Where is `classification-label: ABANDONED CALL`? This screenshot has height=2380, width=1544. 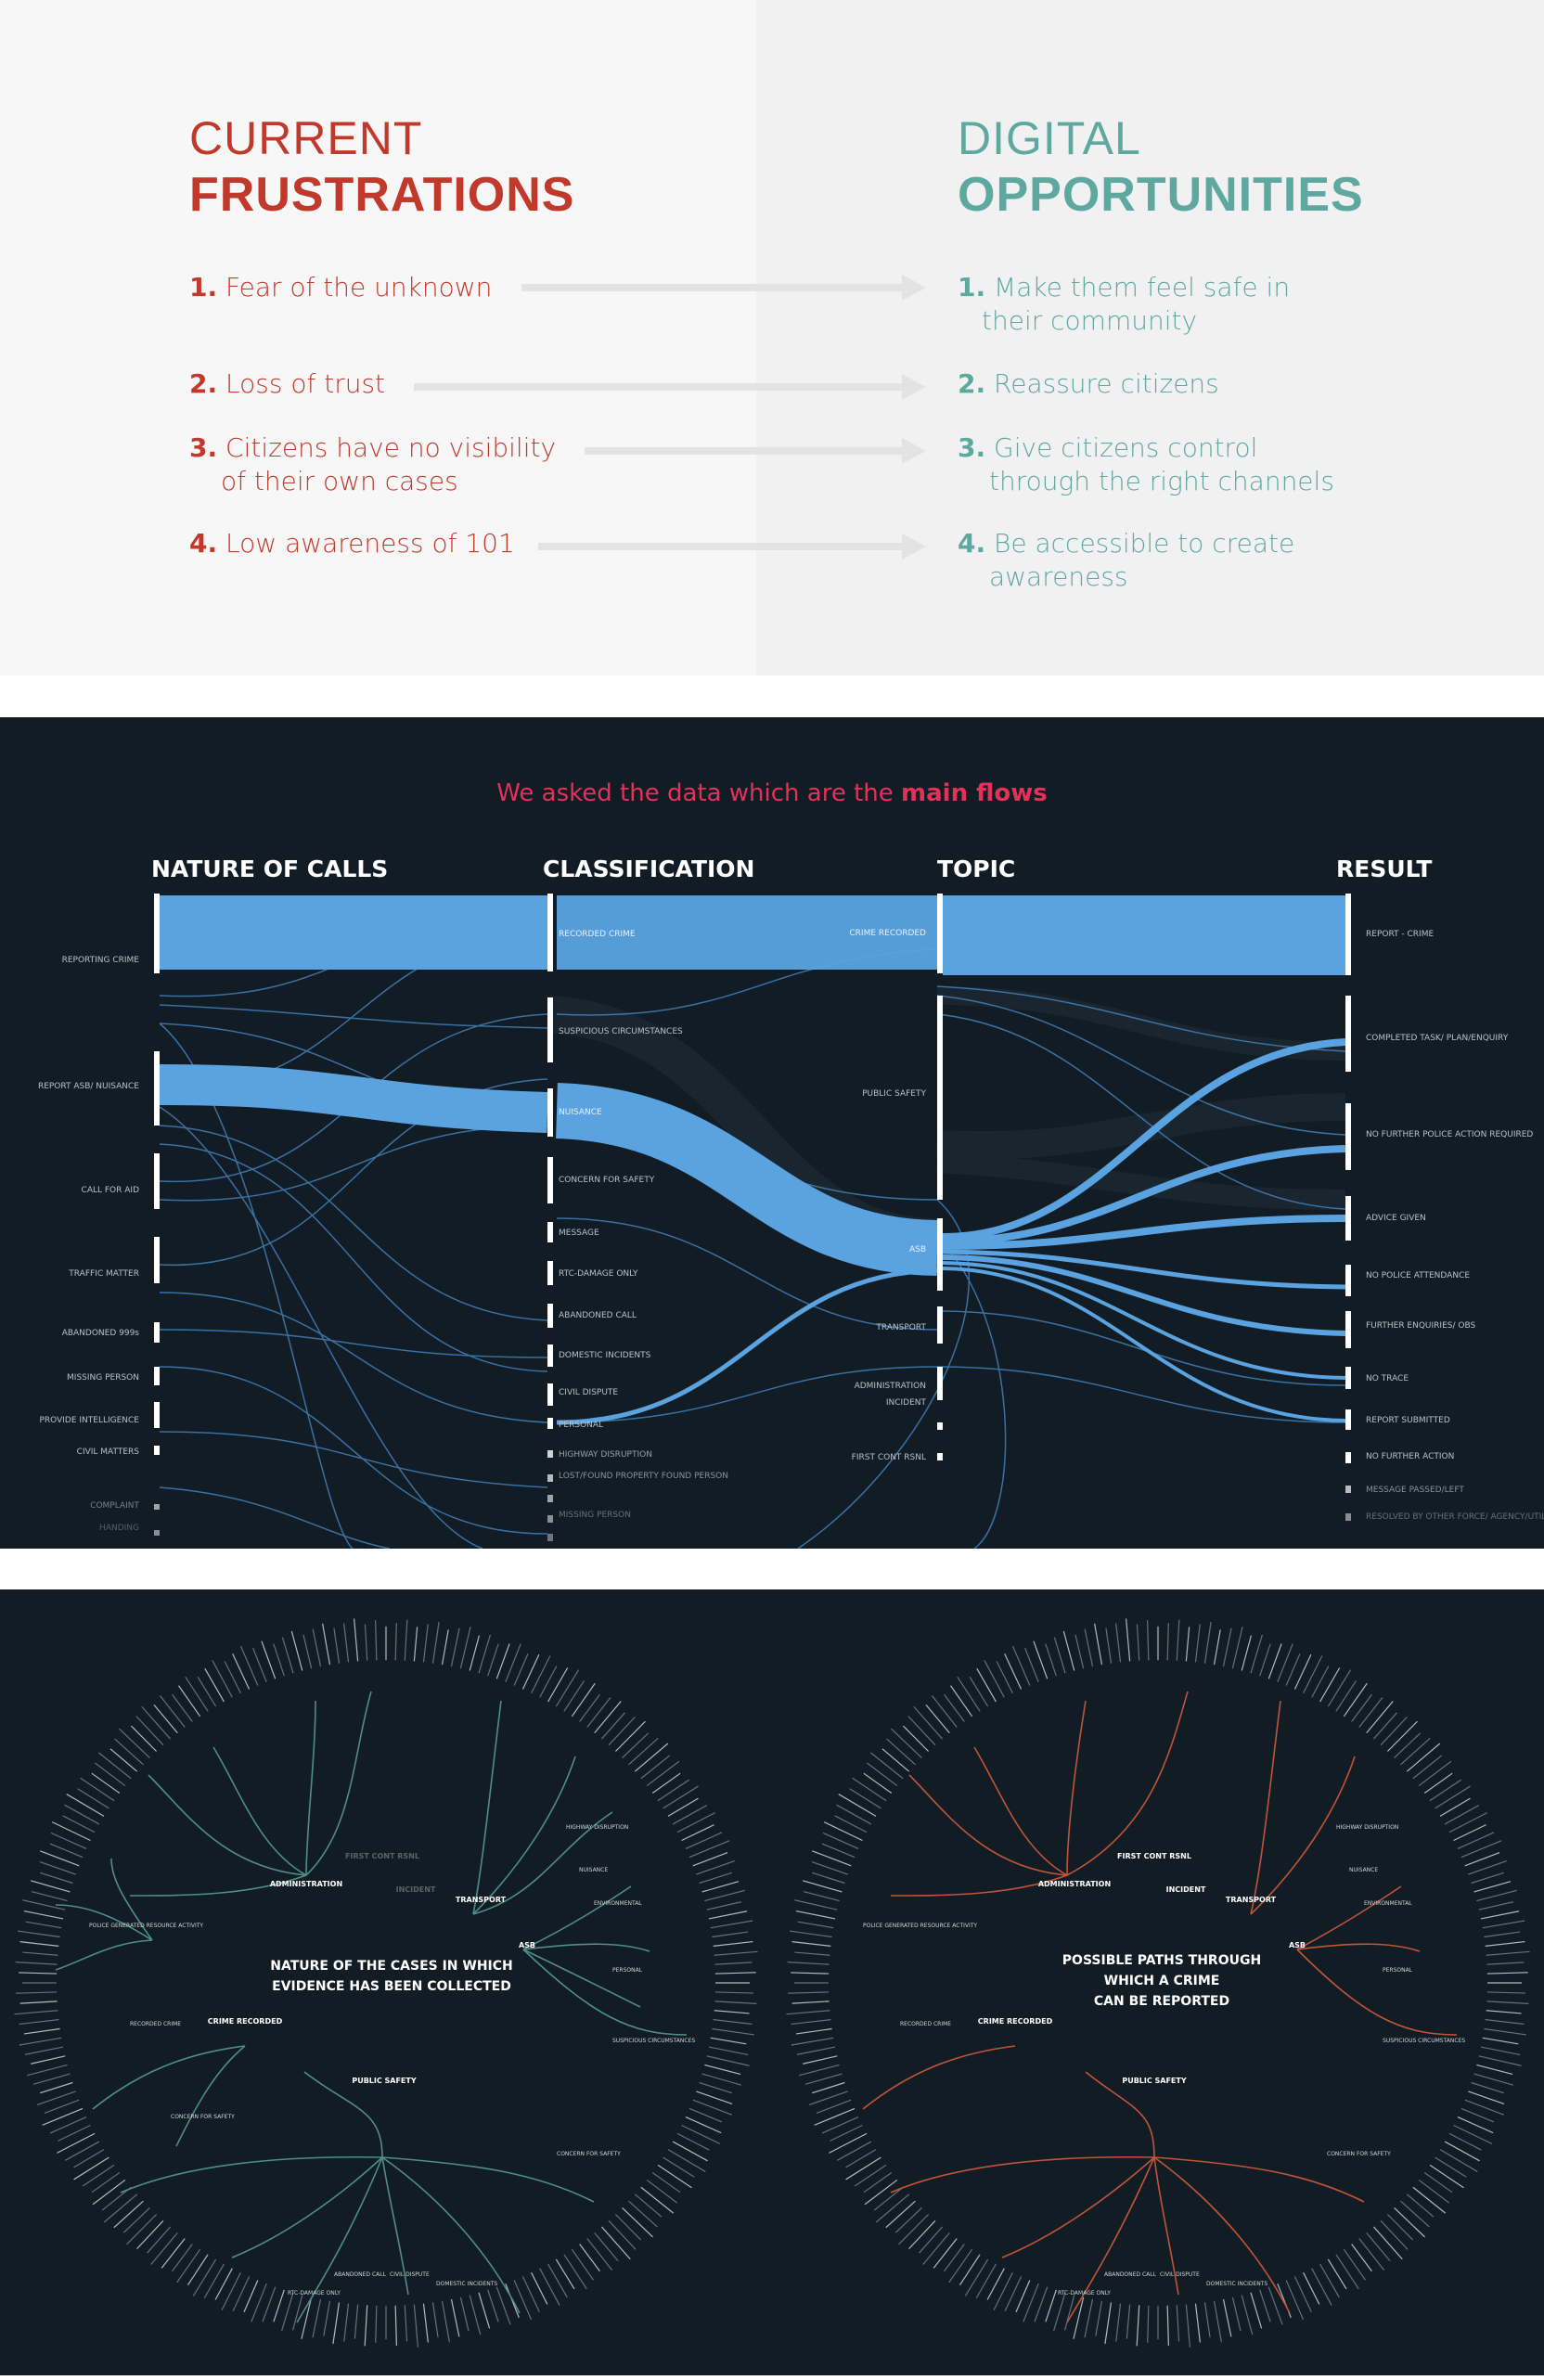
classification-label: ABANDONED CALL is located at coordinates (598, 1315).